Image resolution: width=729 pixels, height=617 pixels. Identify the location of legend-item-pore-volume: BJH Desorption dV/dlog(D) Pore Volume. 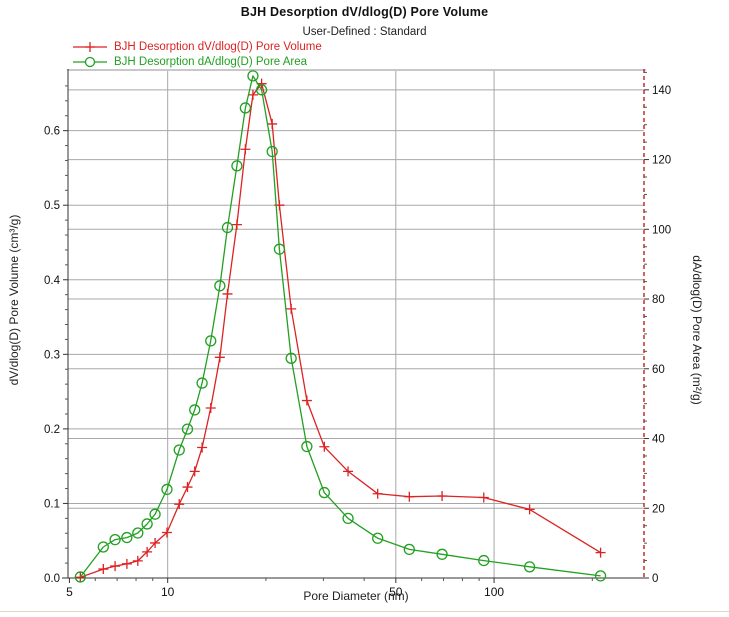
(197, 46).